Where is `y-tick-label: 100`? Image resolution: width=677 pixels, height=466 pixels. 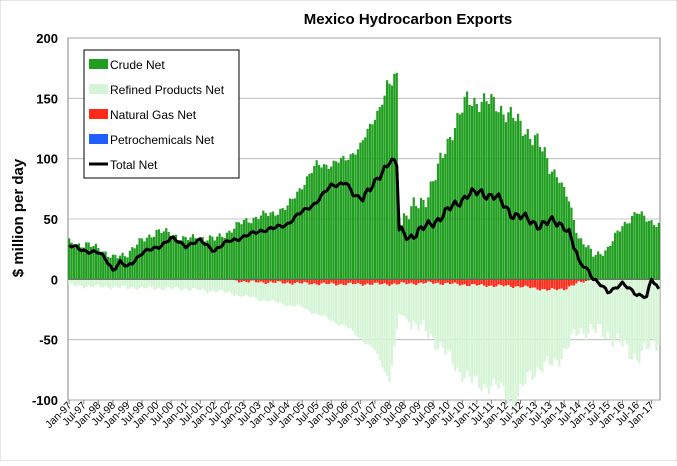 y-tick-label: 100 is located at coordinates (47, 159).